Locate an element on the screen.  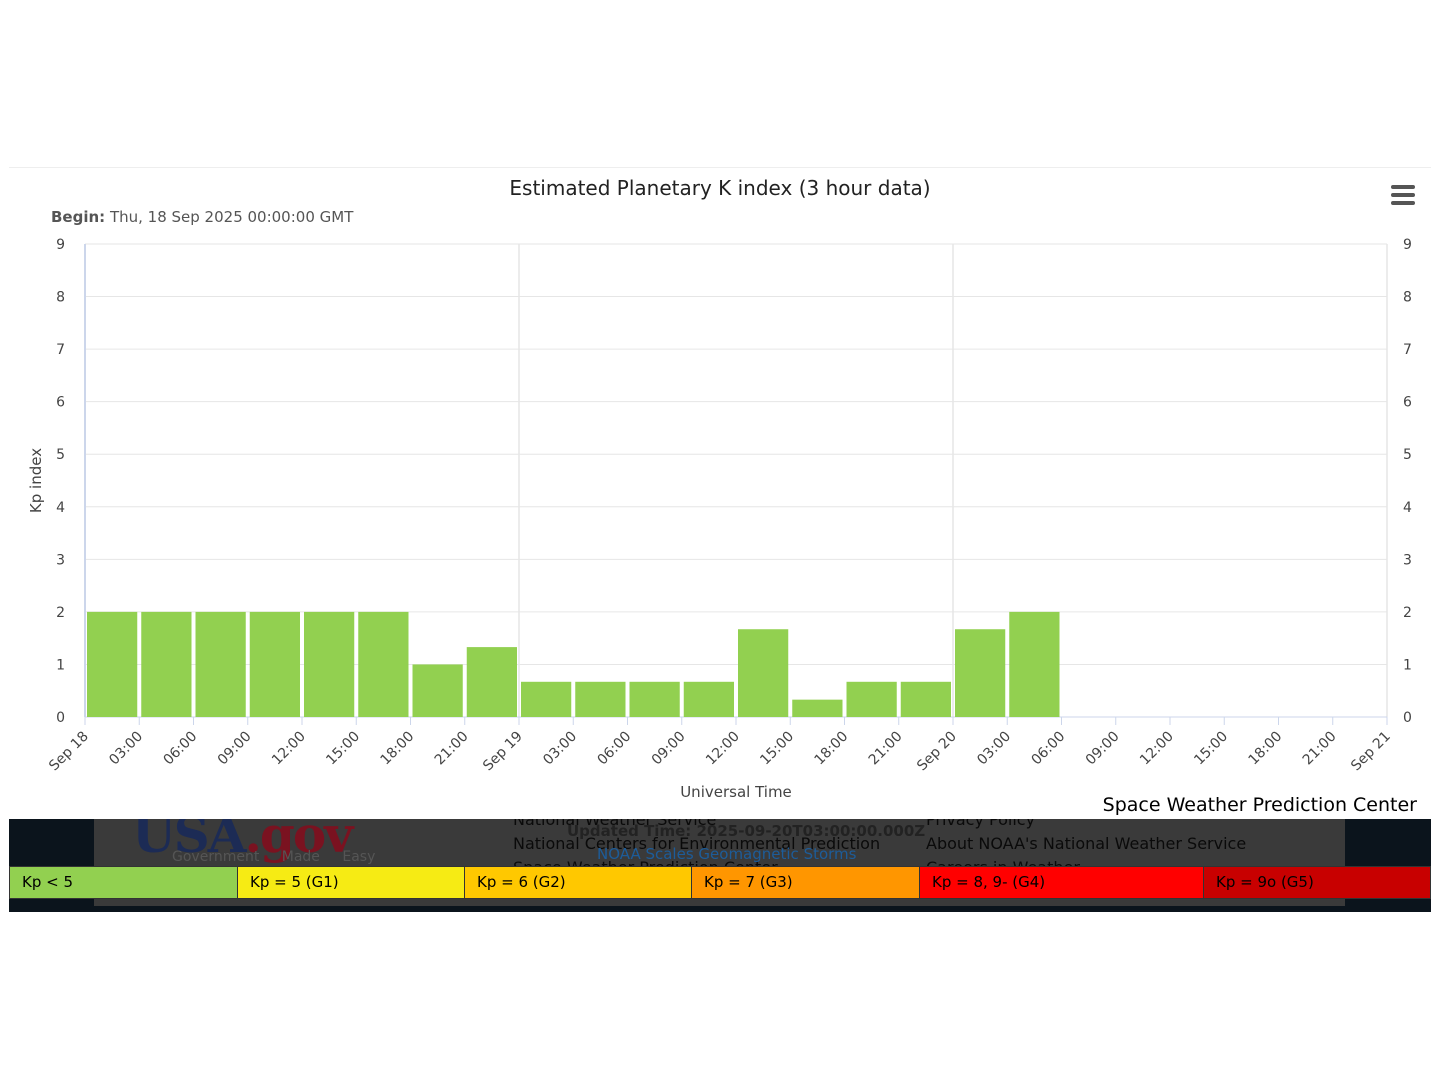
y-tick-label-left: 2 is located at coordinates (60, 613).